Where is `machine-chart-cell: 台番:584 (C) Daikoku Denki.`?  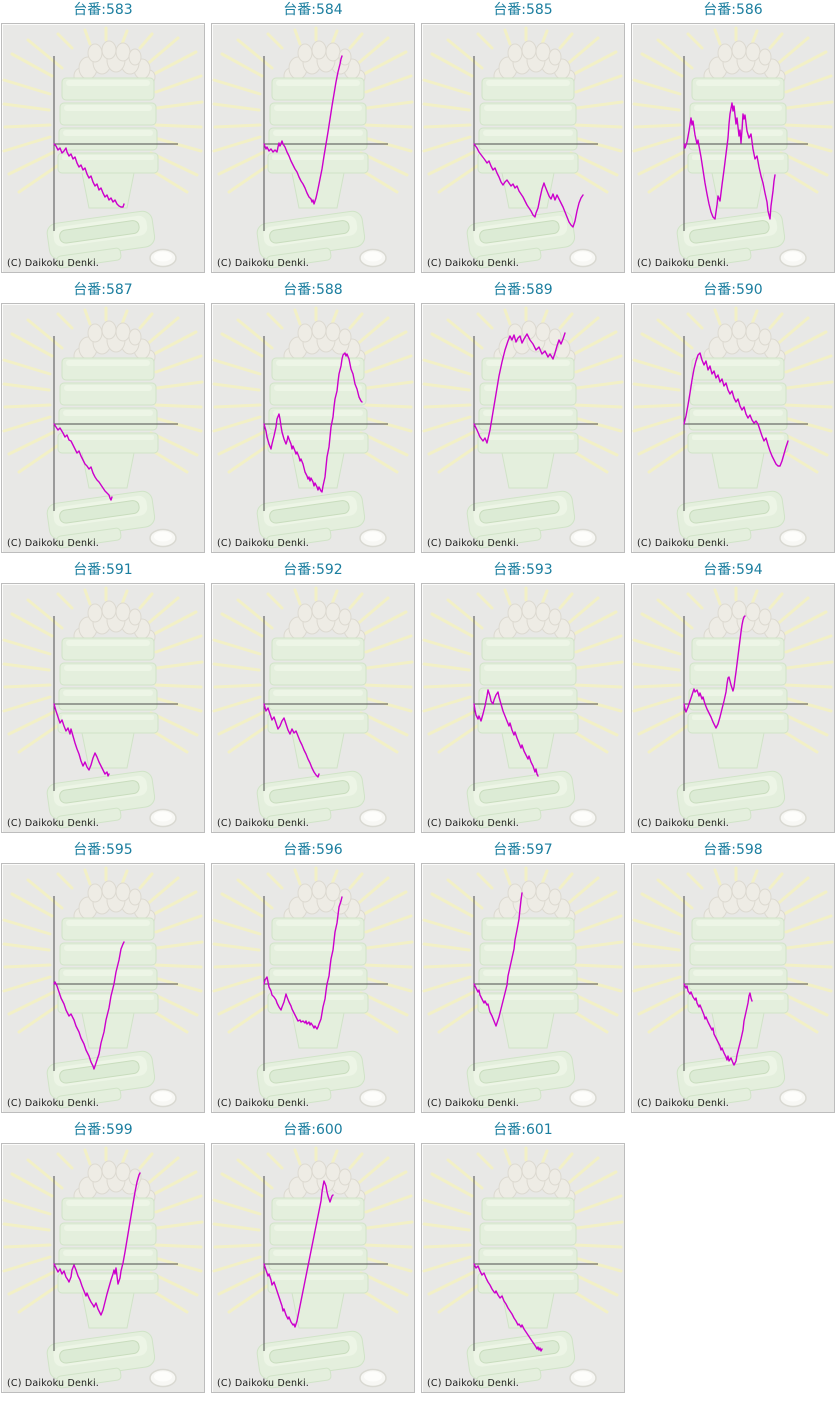
machine-chart-cell: 台番:584 (C) Daikoku Denki. is located at coordinates (313, 136).